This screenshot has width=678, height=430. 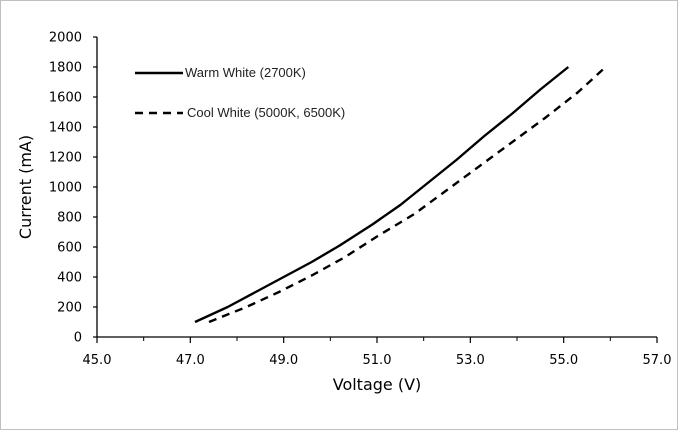 I want to click on y-tick-label: 600, so click(x=69, y=248).